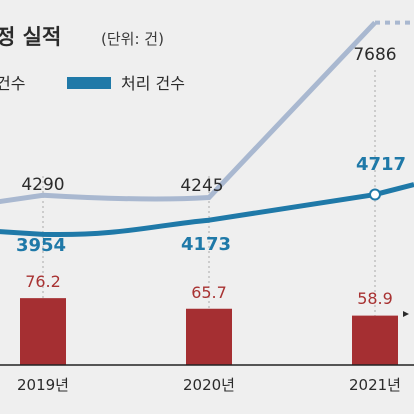  I want to click on bars, so click(209, 331).